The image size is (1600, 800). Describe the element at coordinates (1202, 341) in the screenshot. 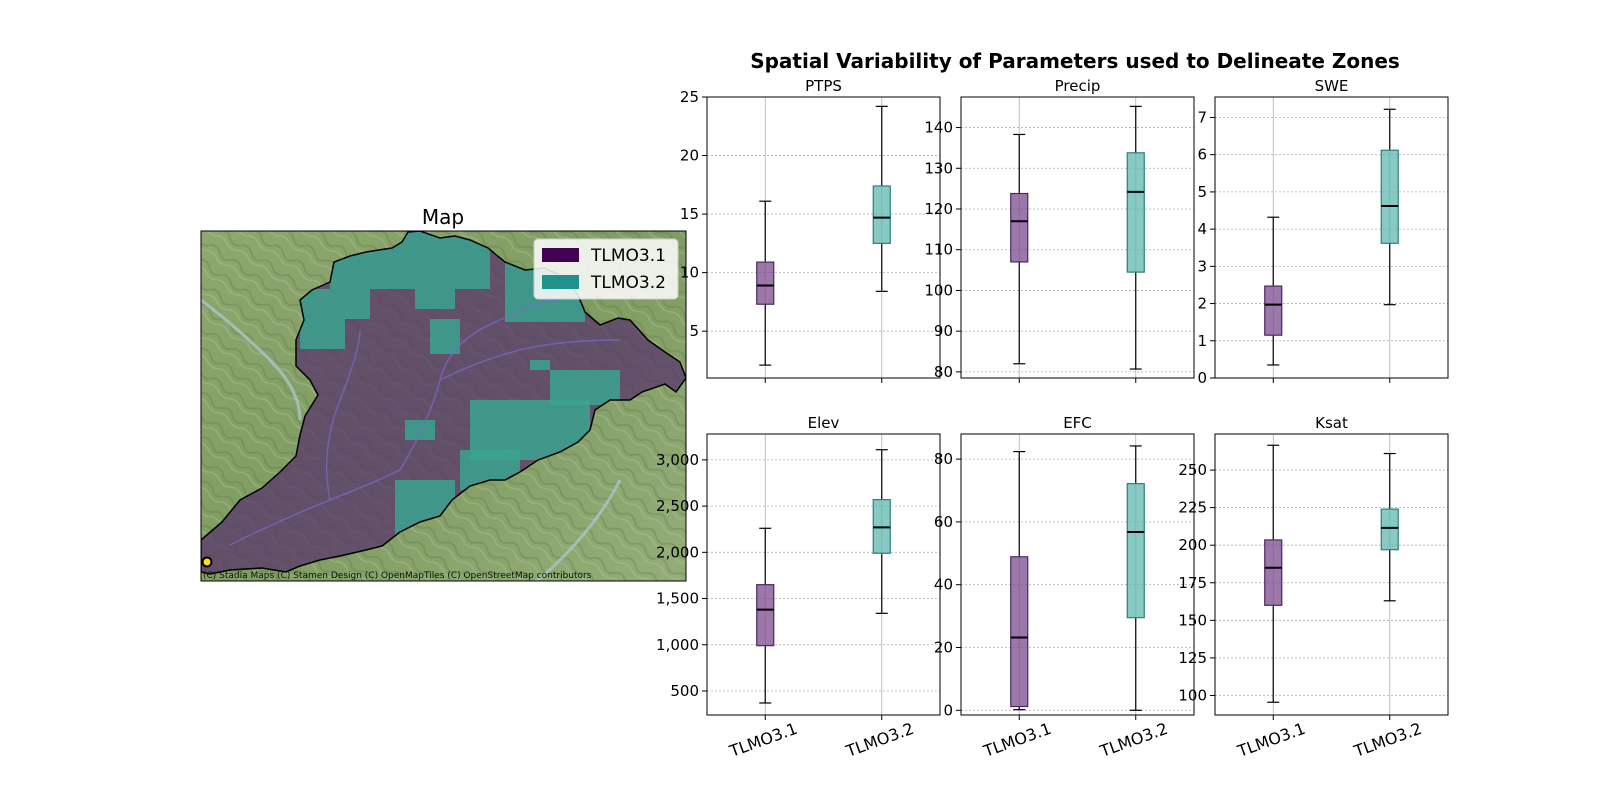

I see `y-tick-label: 1` at that location.